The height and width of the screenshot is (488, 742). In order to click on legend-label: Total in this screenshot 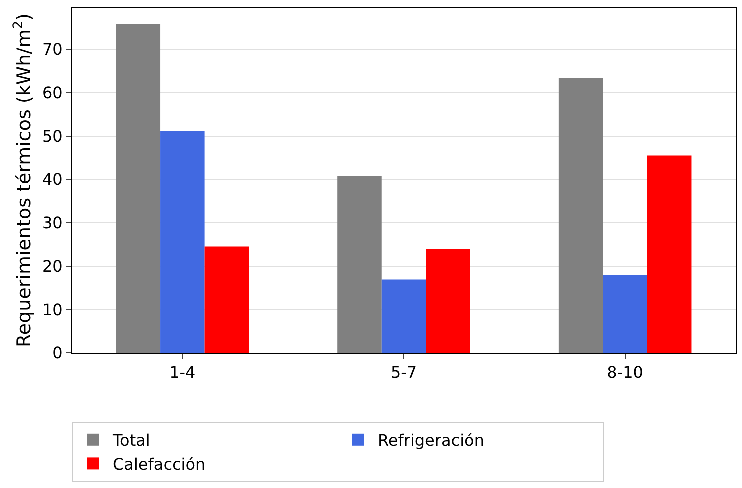, I will do `click(131, 440)`.